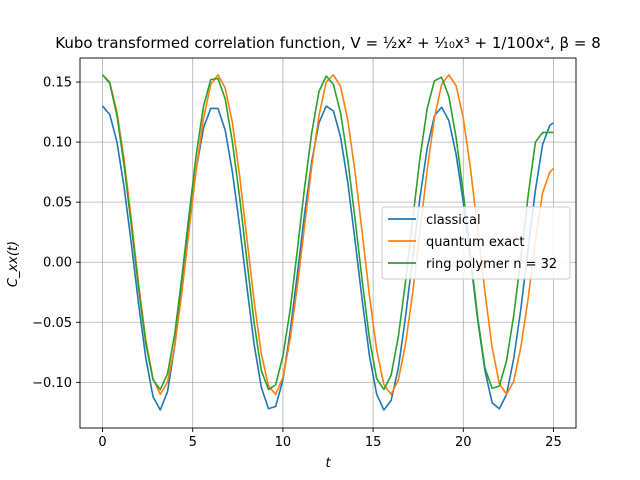 Image resolution: width=640 pixels, height=480 pixels. Describe the element at coordinates (57, 263) in the screenshot. I see `y-tick-label: 0.00` at that location.